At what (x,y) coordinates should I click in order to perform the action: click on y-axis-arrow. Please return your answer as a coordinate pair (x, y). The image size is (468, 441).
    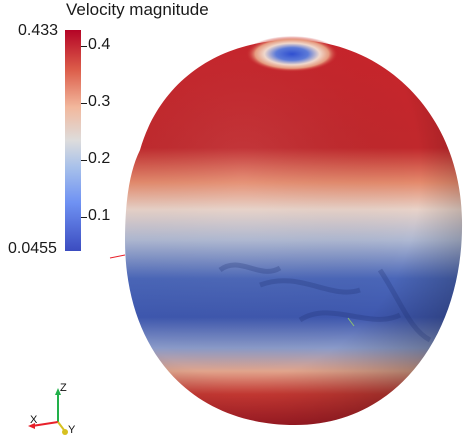
    Looking at the image, I should click on (65, 432).